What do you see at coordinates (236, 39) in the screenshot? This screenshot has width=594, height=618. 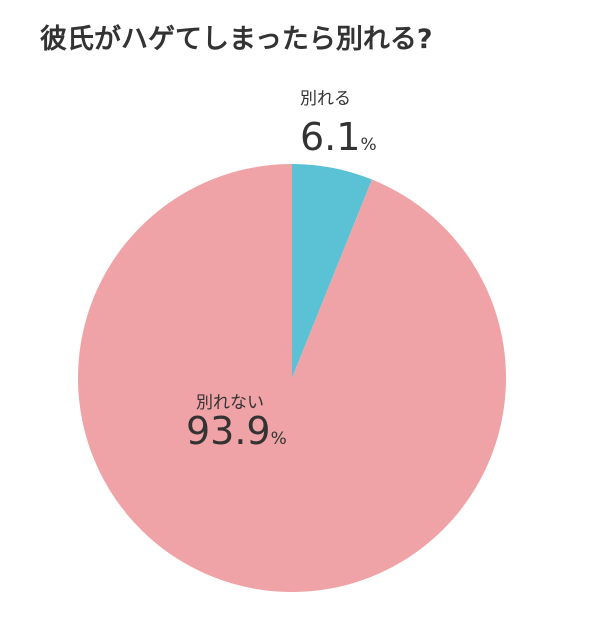 I see `chart-title: 彼氏がハゲてしまったら別れる?` at bounding box center [236, 39].